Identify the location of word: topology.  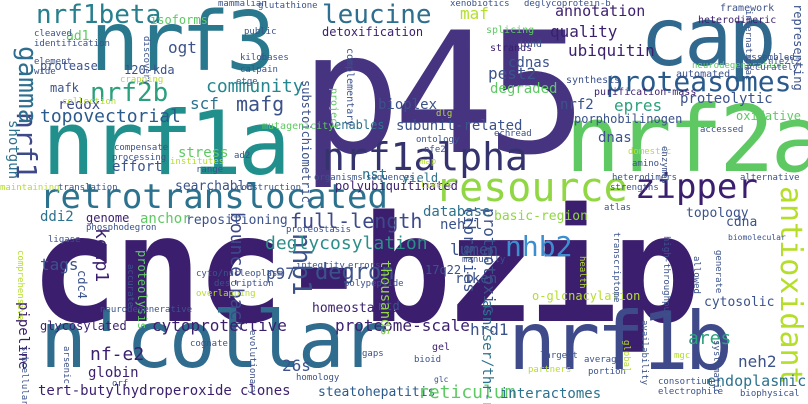
(717, 213).